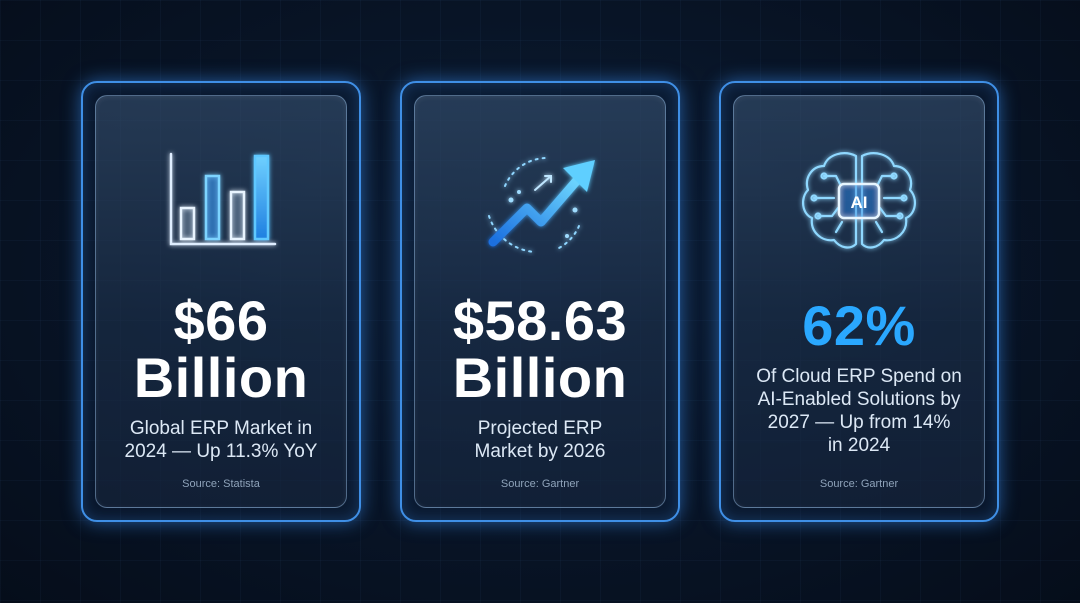  What do you see at coordinates (221, 440) in the screenshot?
I see `stat-description: Global ERP Market in 2024 — Up 11.3% YoY` at bounding box center [221, 440].